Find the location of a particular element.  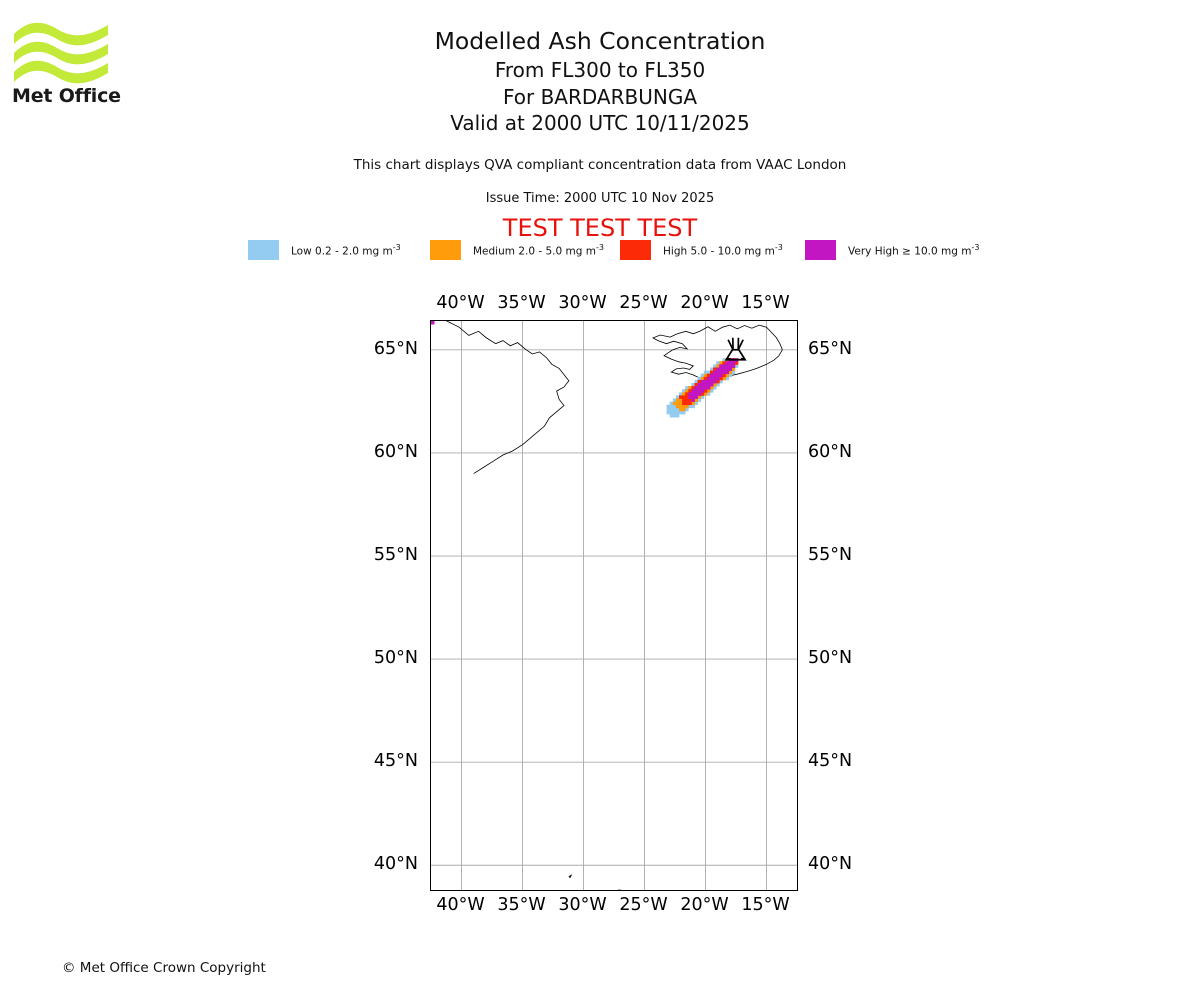

lat-tick-label-left: 60°N is located at coordinates (395, 451).